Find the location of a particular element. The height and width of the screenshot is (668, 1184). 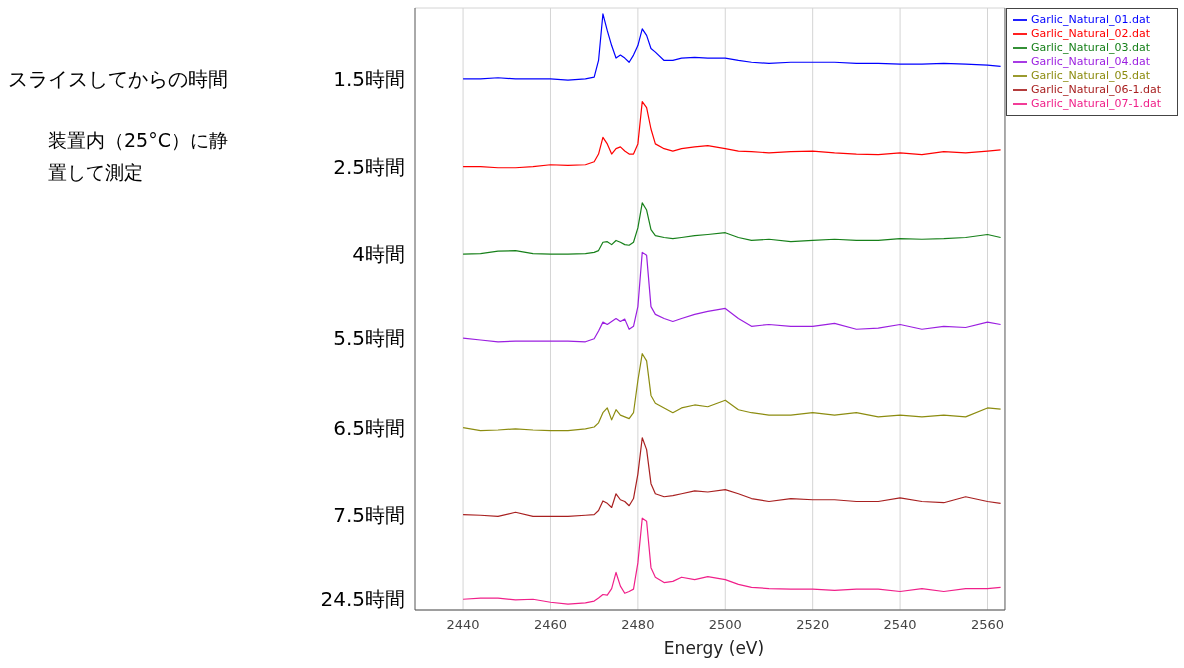

text: 6.5時間 is located at coordinates (369, 428).